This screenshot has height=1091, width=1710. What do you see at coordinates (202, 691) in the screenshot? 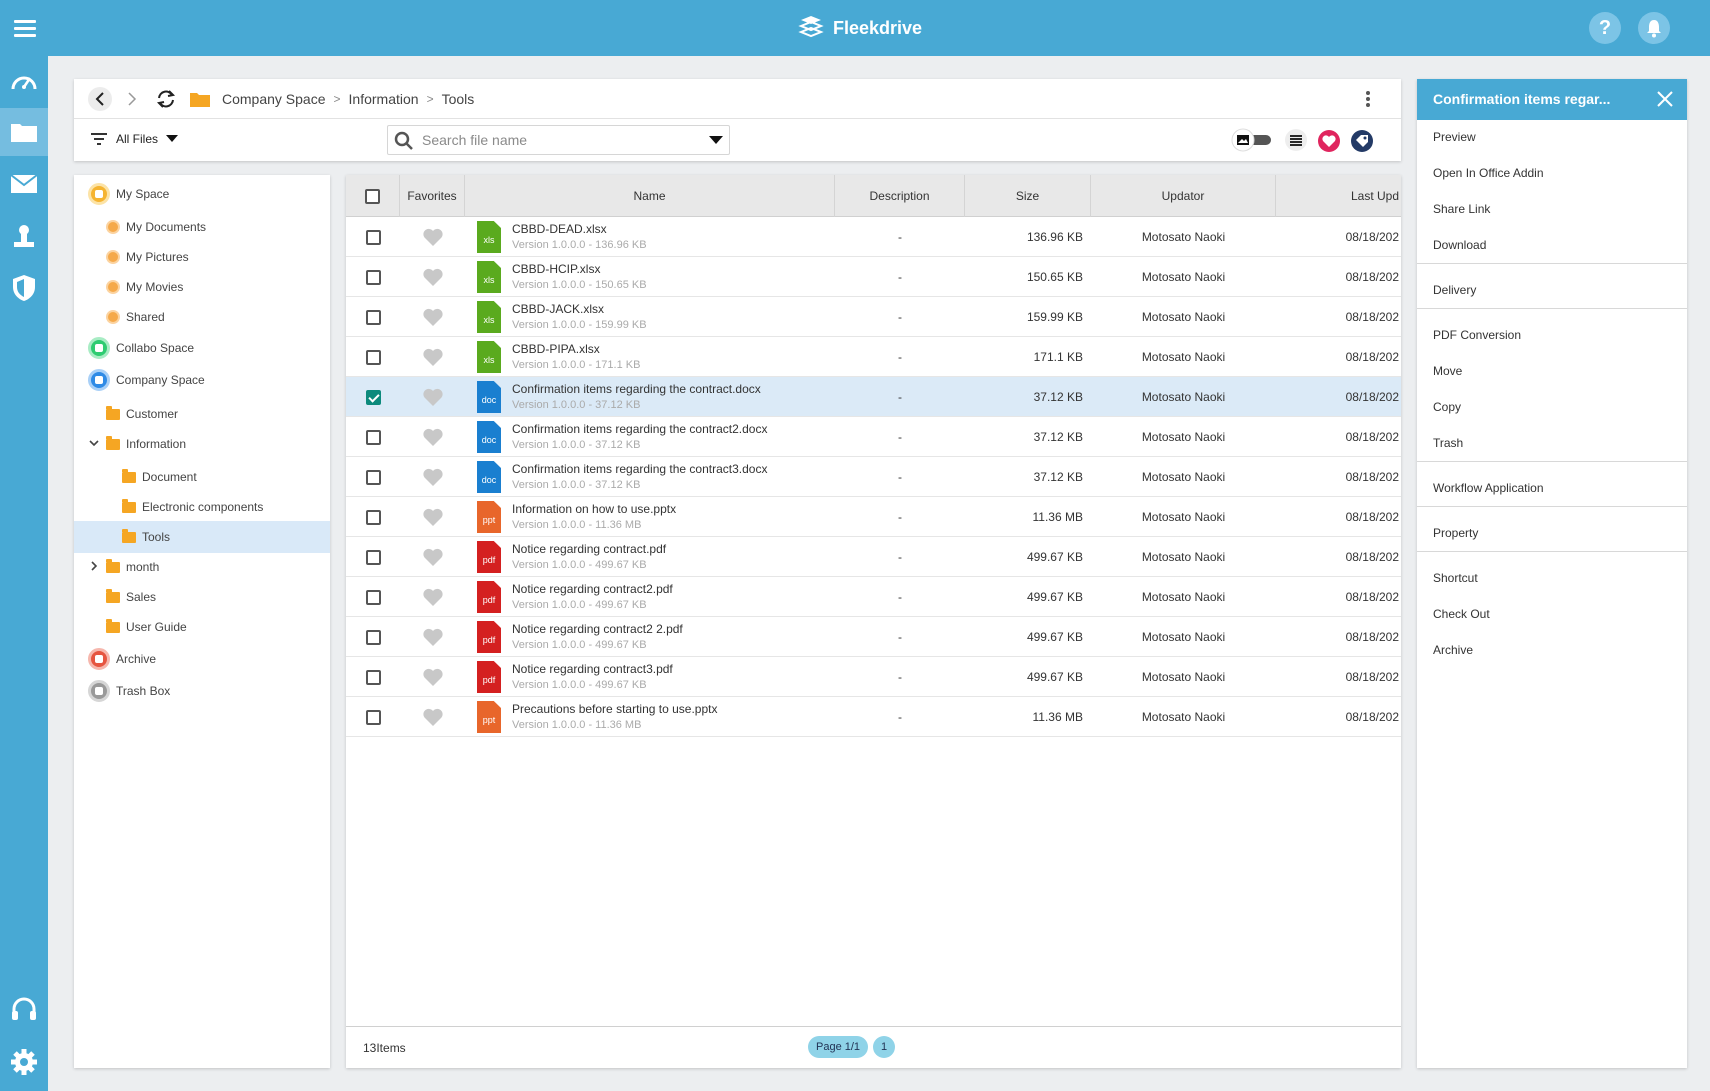
I see `tree-item-trash-box: Trash Box` at bounding box center [202, 691].